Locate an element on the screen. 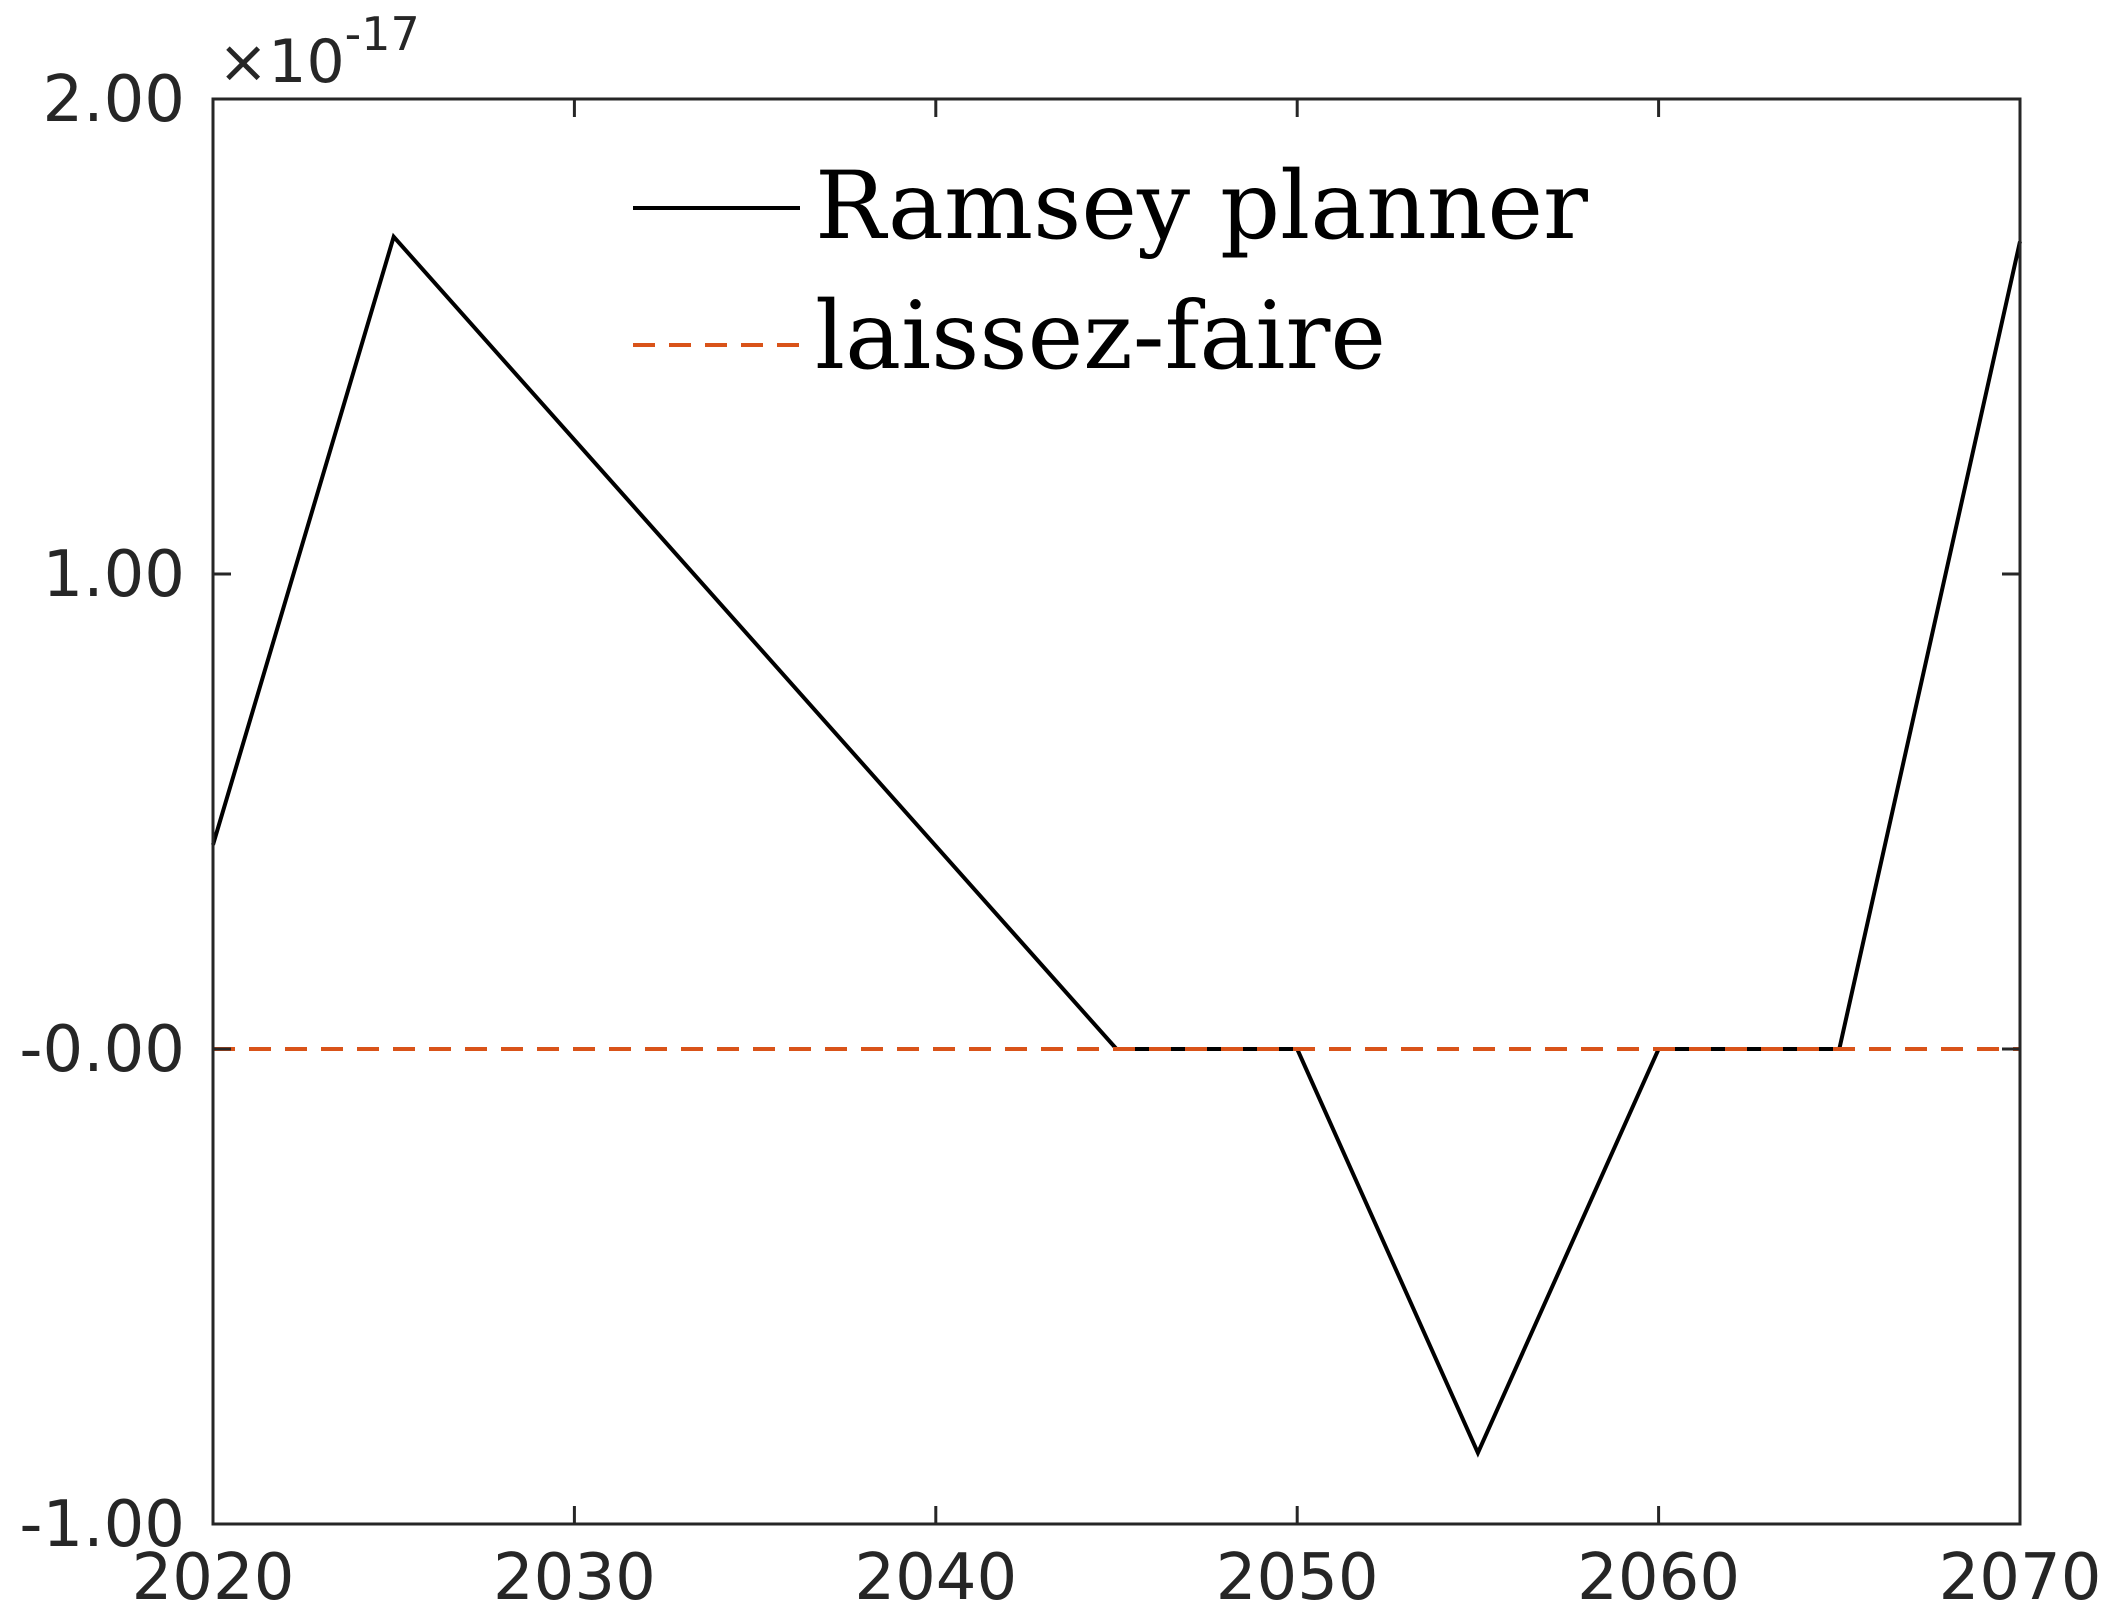 This screenshot has width=2109, height=1622. svg-text: ×10⁻¹⁷ is located at coordinates (319, 52).